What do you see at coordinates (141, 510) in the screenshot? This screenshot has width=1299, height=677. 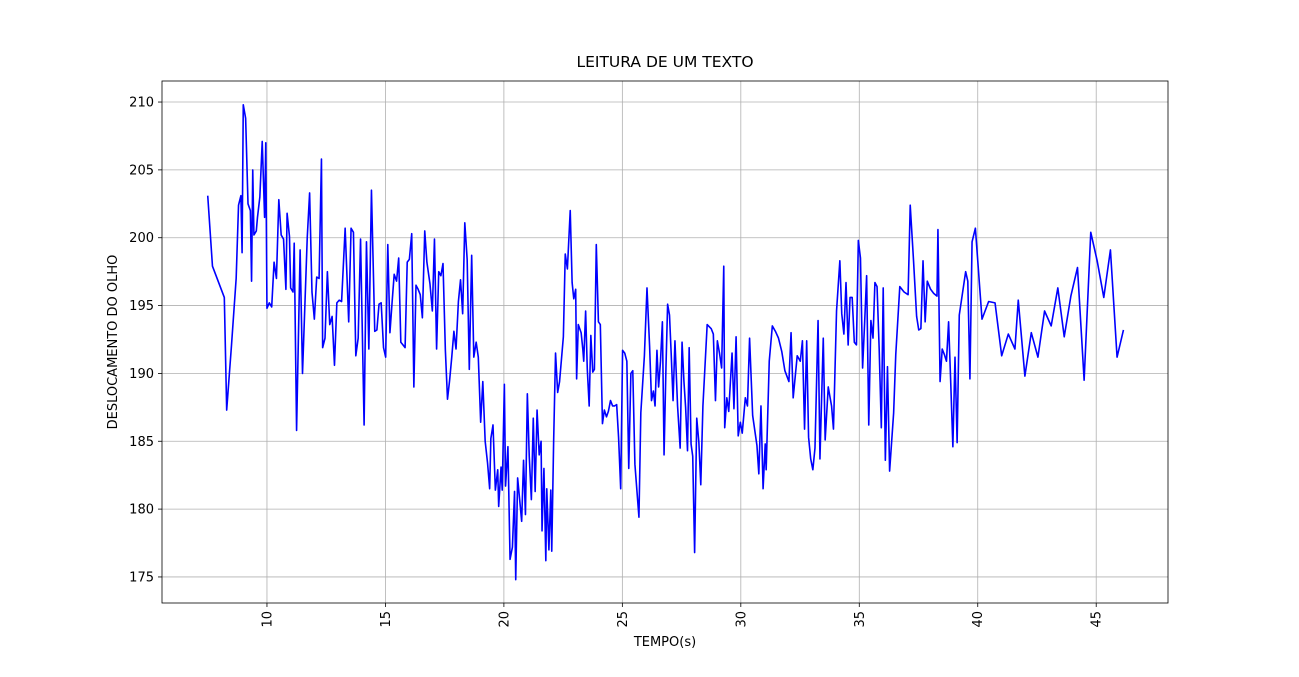 I see `y-tick-label: 180` at bounding box center [141, 510].